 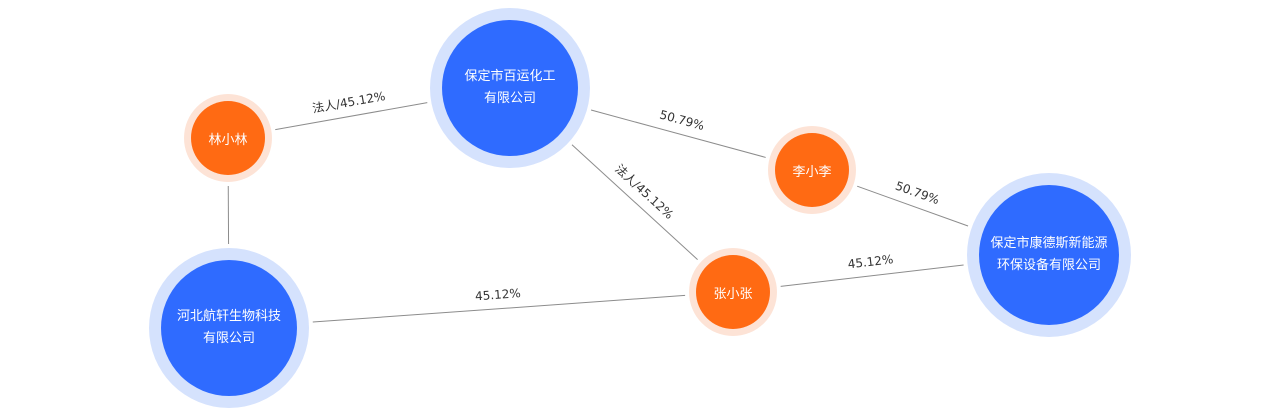 I want to click on node-core: 保定市百运化工 有限公司, so click(x=510, y=88).